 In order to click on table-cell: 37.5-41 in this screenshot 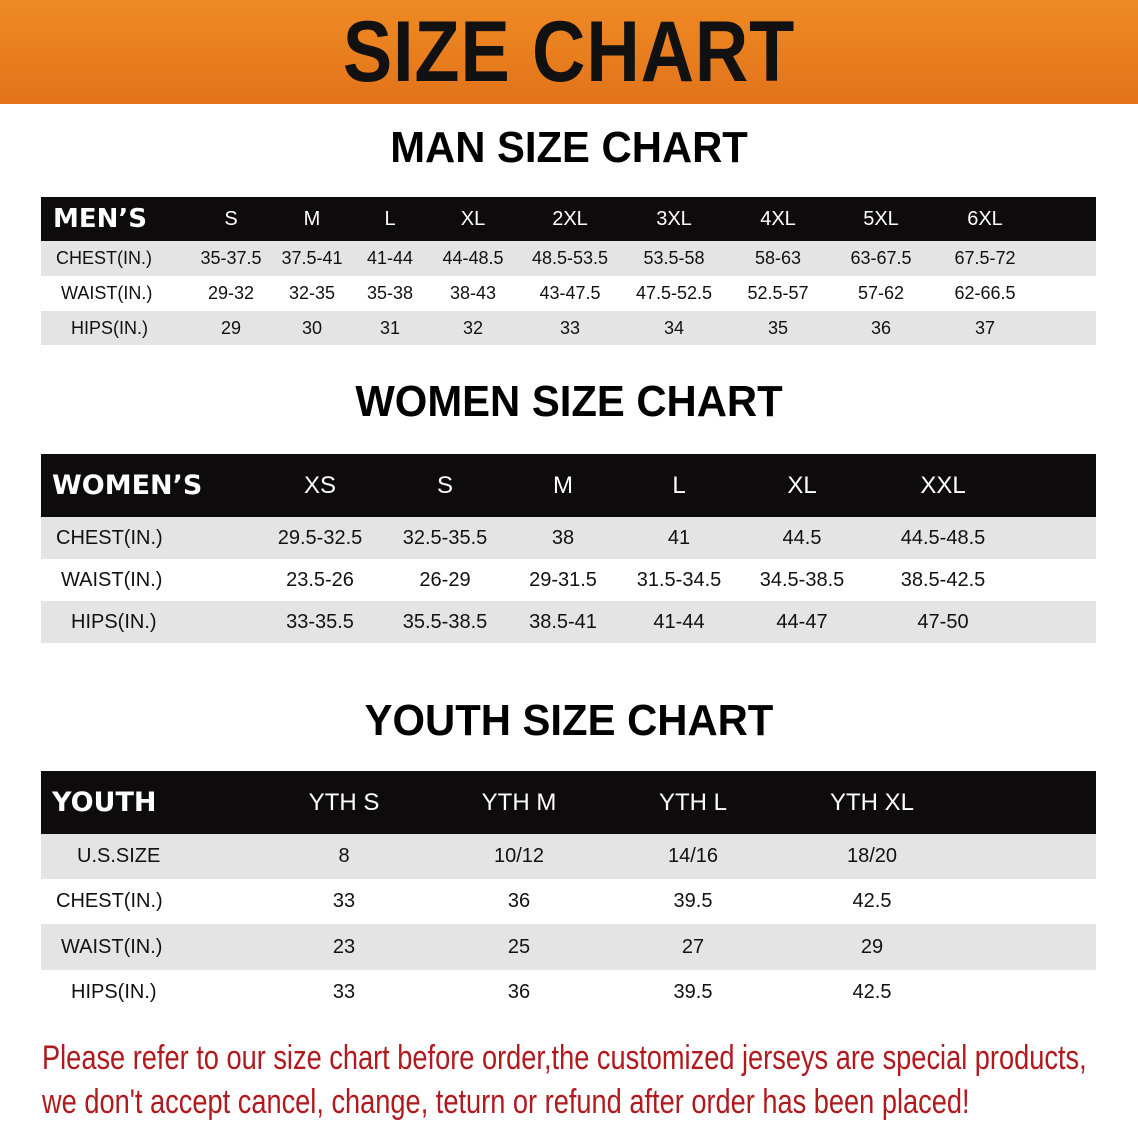, I will do `click(312, 258)`.